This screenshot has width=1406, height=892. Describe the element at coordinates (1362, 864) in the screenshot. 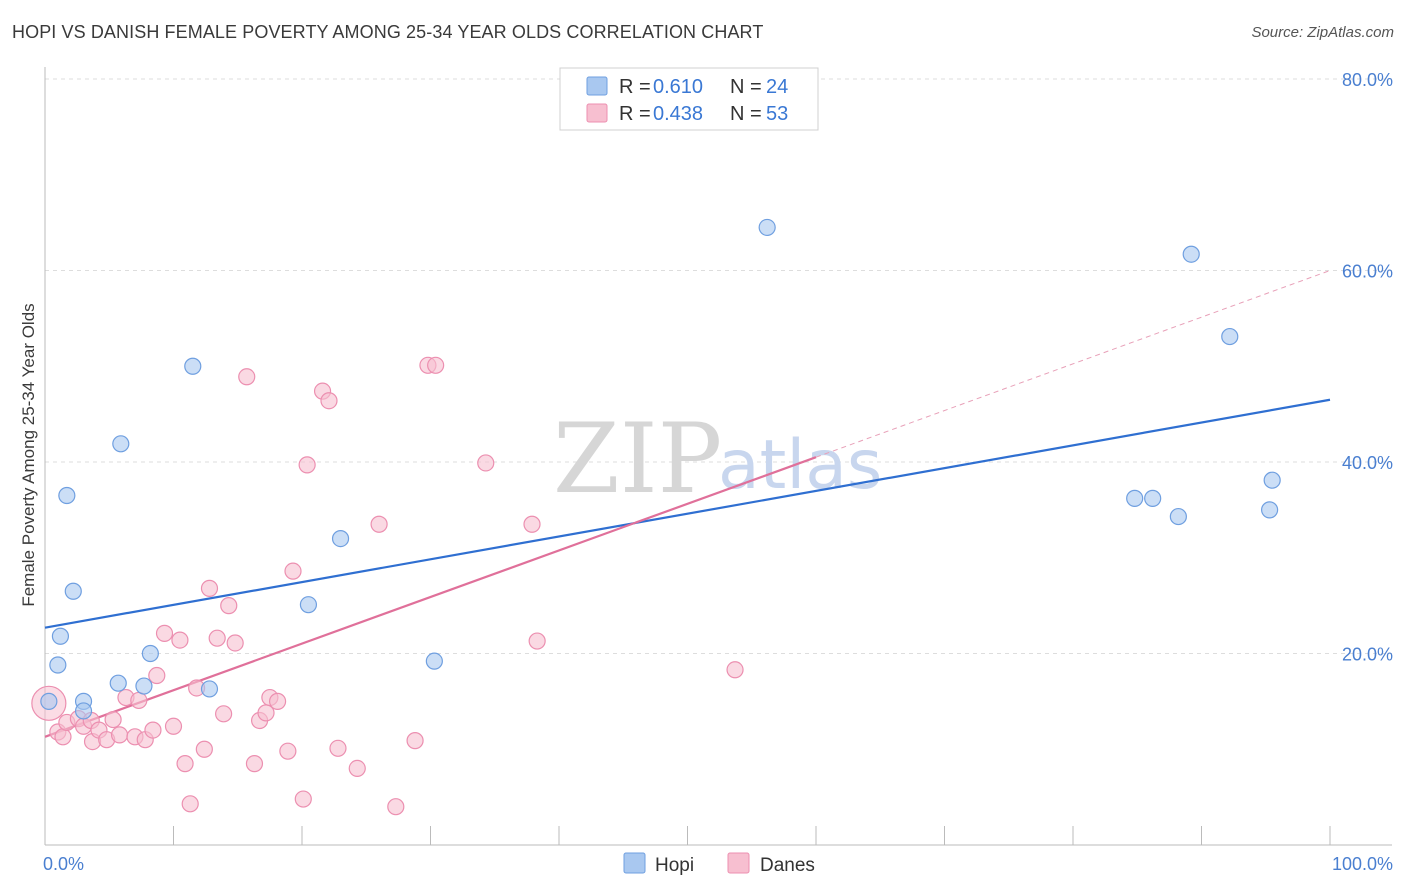

I see `x-tick-label-100: 100.0%` at that location.